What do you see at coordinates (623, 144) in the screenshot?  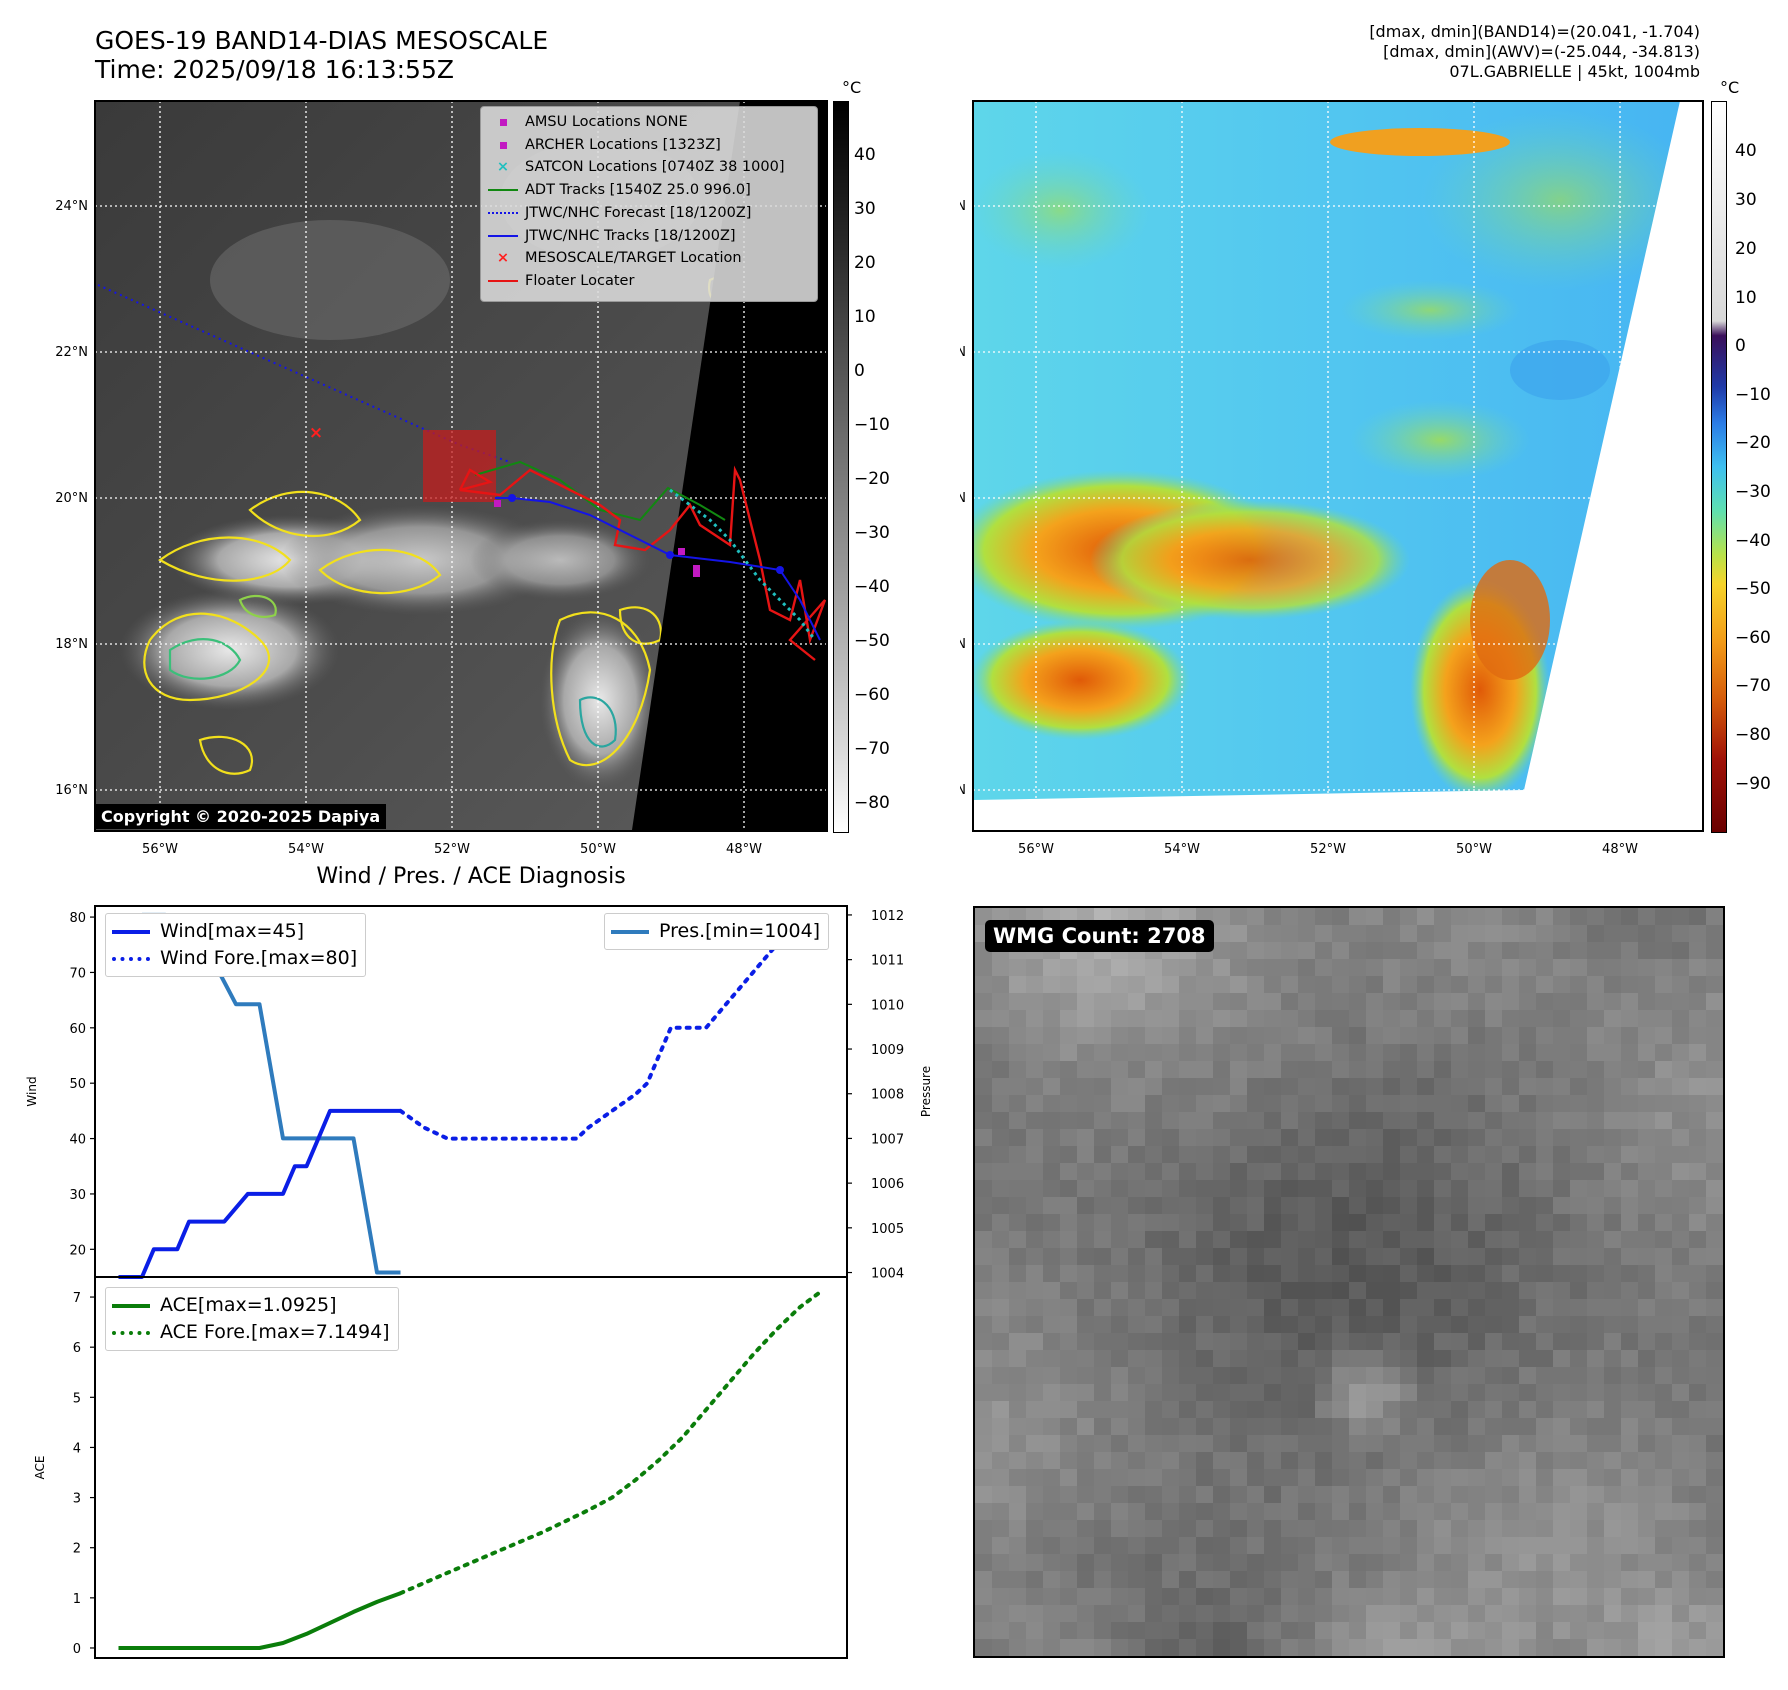 I see `legend-label: ARCHER Locations [1323Z]` at bounding box center [623, 144].